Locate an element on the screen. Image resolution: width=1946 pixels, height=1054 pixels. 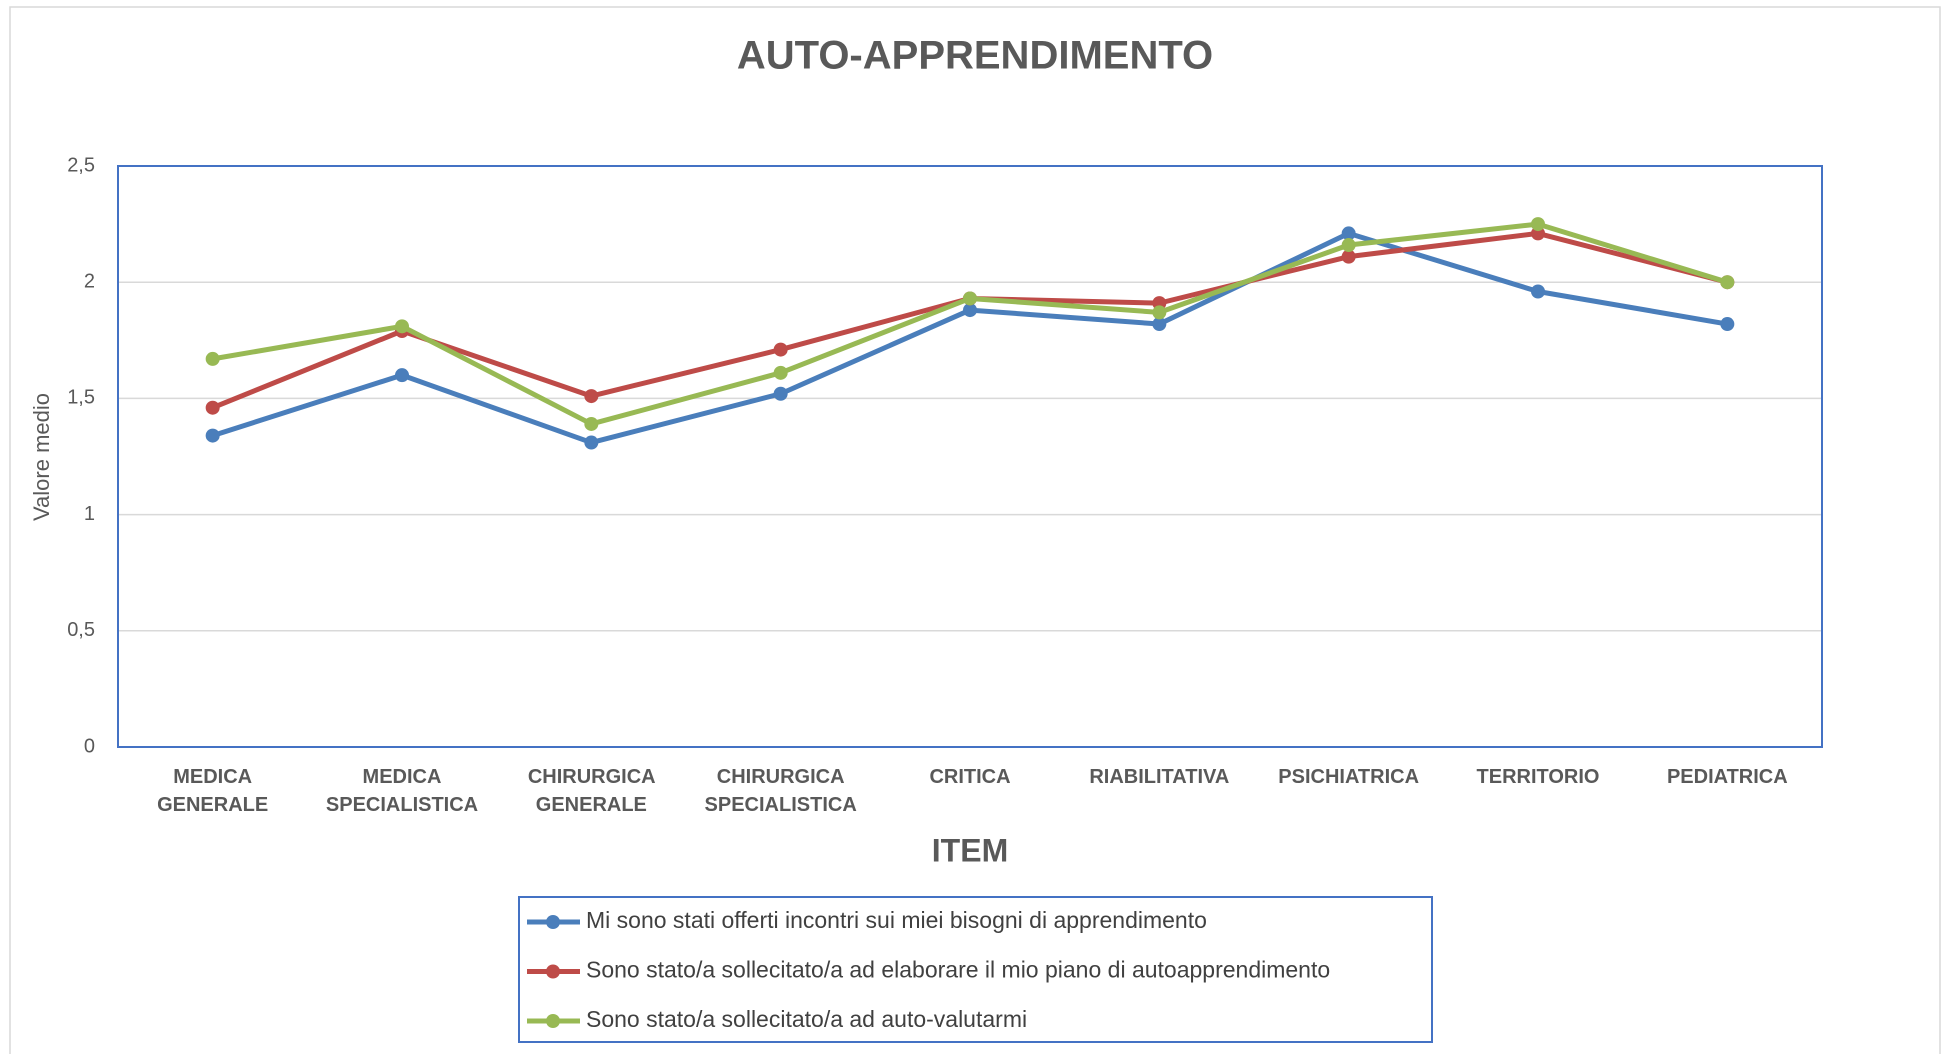
x-tick-label: MEDICA GENERALE is located at coordinates (213, 791).